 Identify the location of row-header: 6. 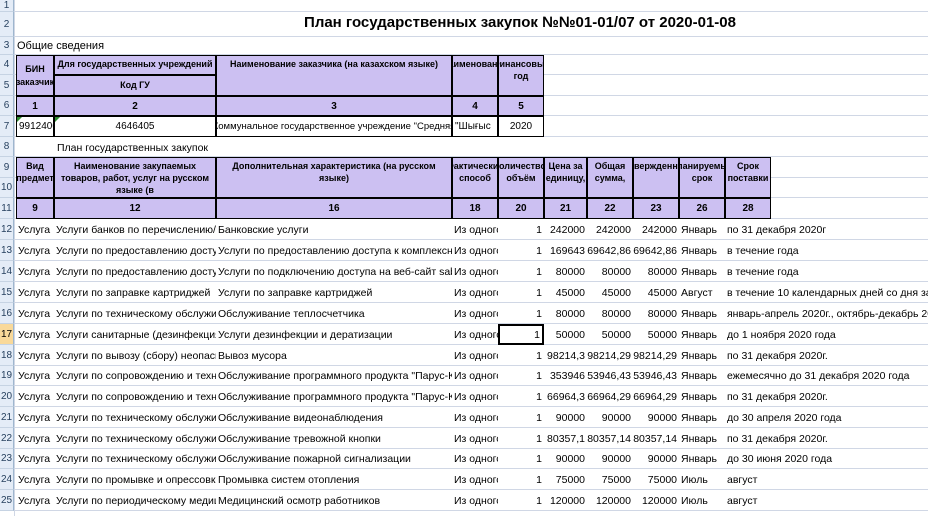
(7, 106).